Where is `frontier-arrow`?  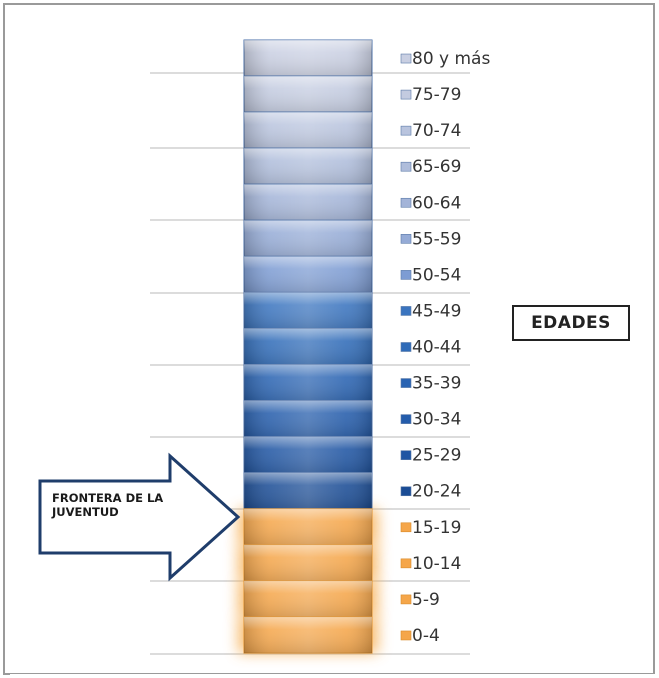
frontier-arrow is located at coordinates (139, 517).